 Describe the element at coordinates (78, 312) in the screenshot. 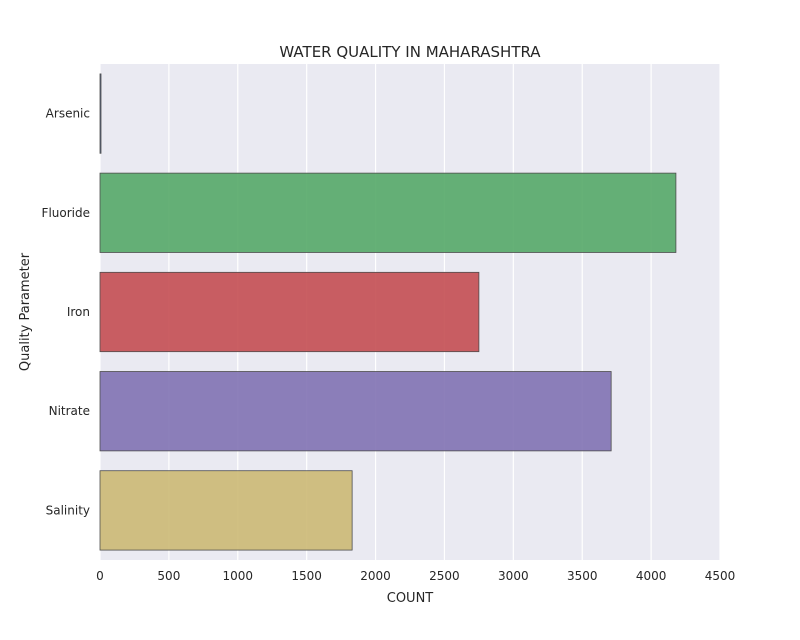

I see `y-tick-label: Iron` at that location.